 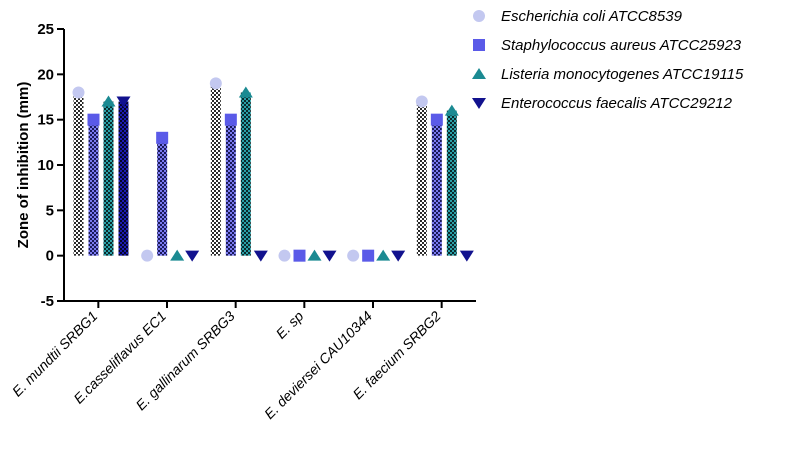 What do you see at coordinates (592, 16) in the screenshot?
I see `legend-label: Escherichia coli ATCC8539` at bounding box center [592, 16].